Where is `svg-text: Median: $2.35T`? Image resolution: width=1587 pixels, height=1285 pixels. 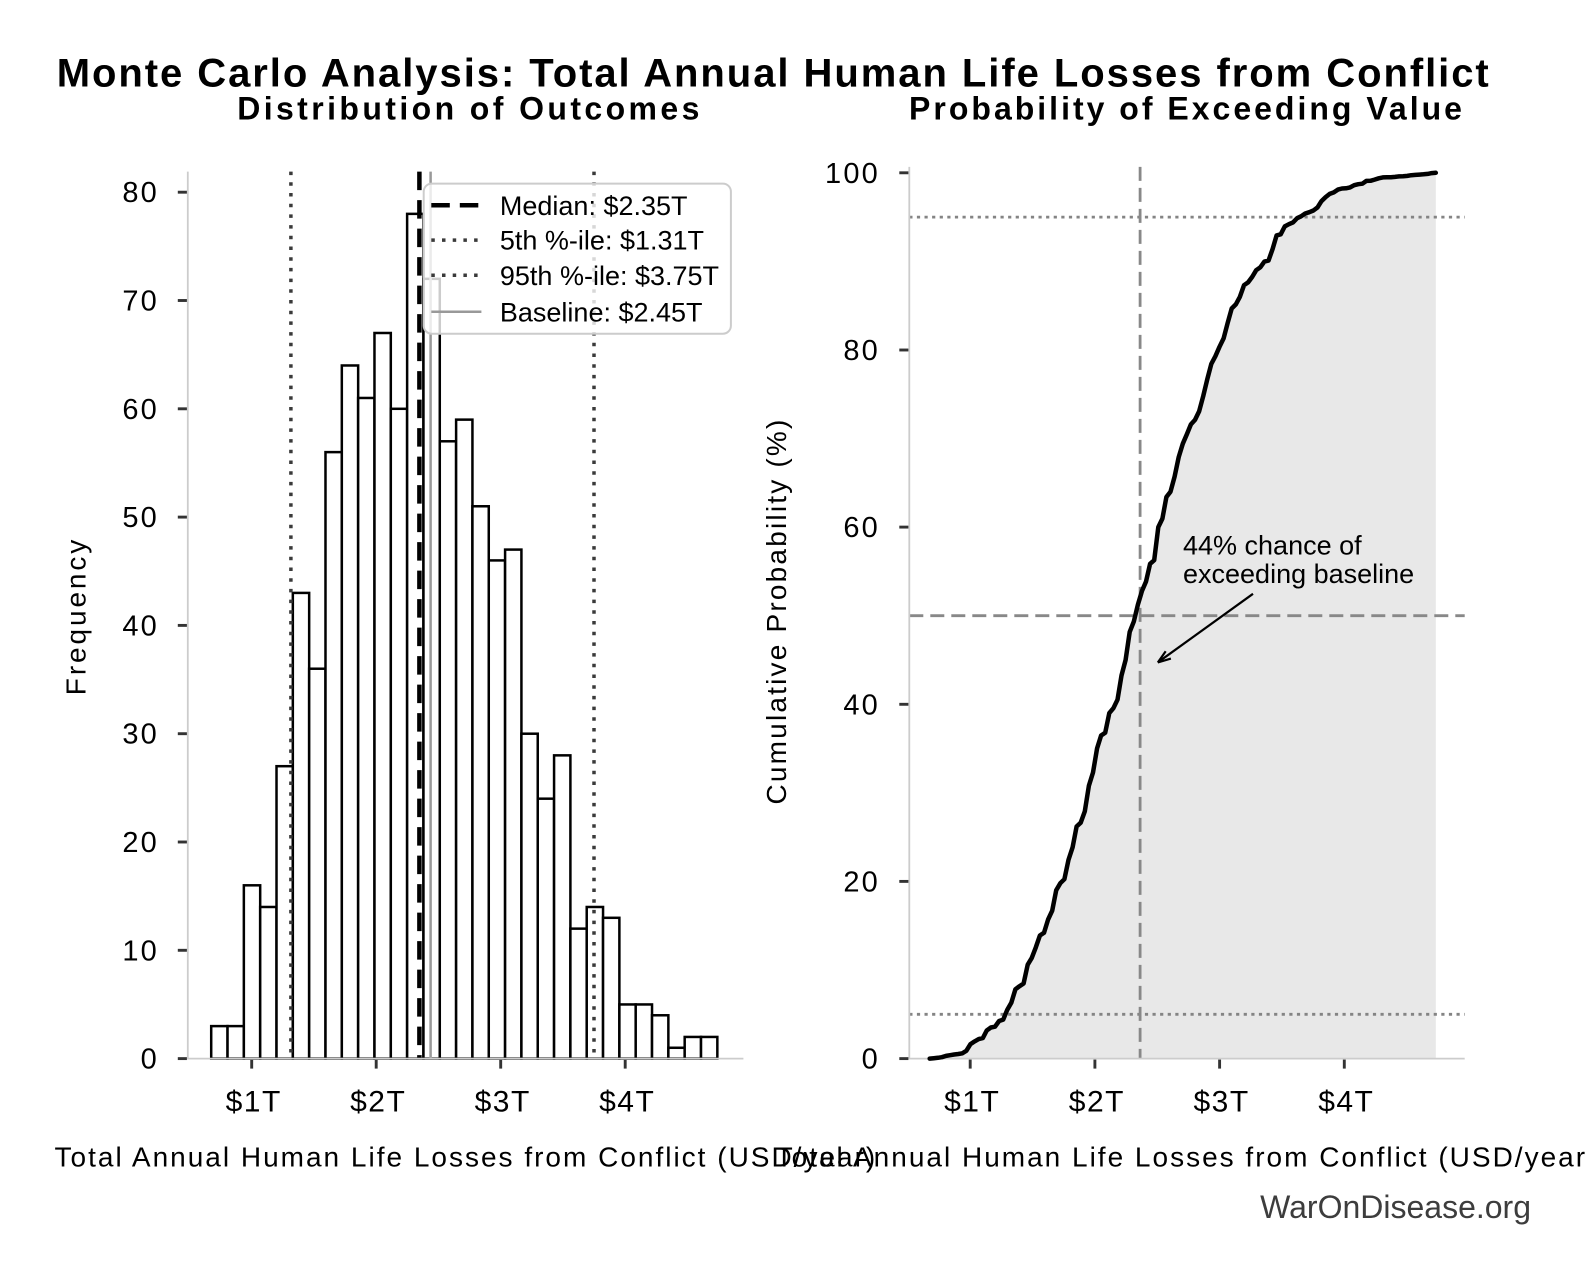 svg-text: Median: $2.35T is located at coordinates (594, 206).